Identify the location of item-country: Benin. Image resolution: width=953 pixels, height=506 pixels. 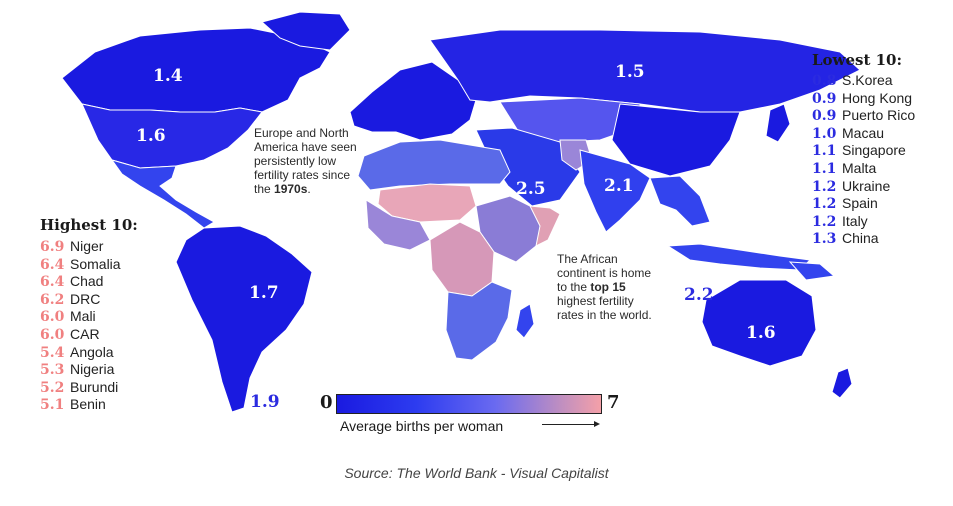
(88, 404).